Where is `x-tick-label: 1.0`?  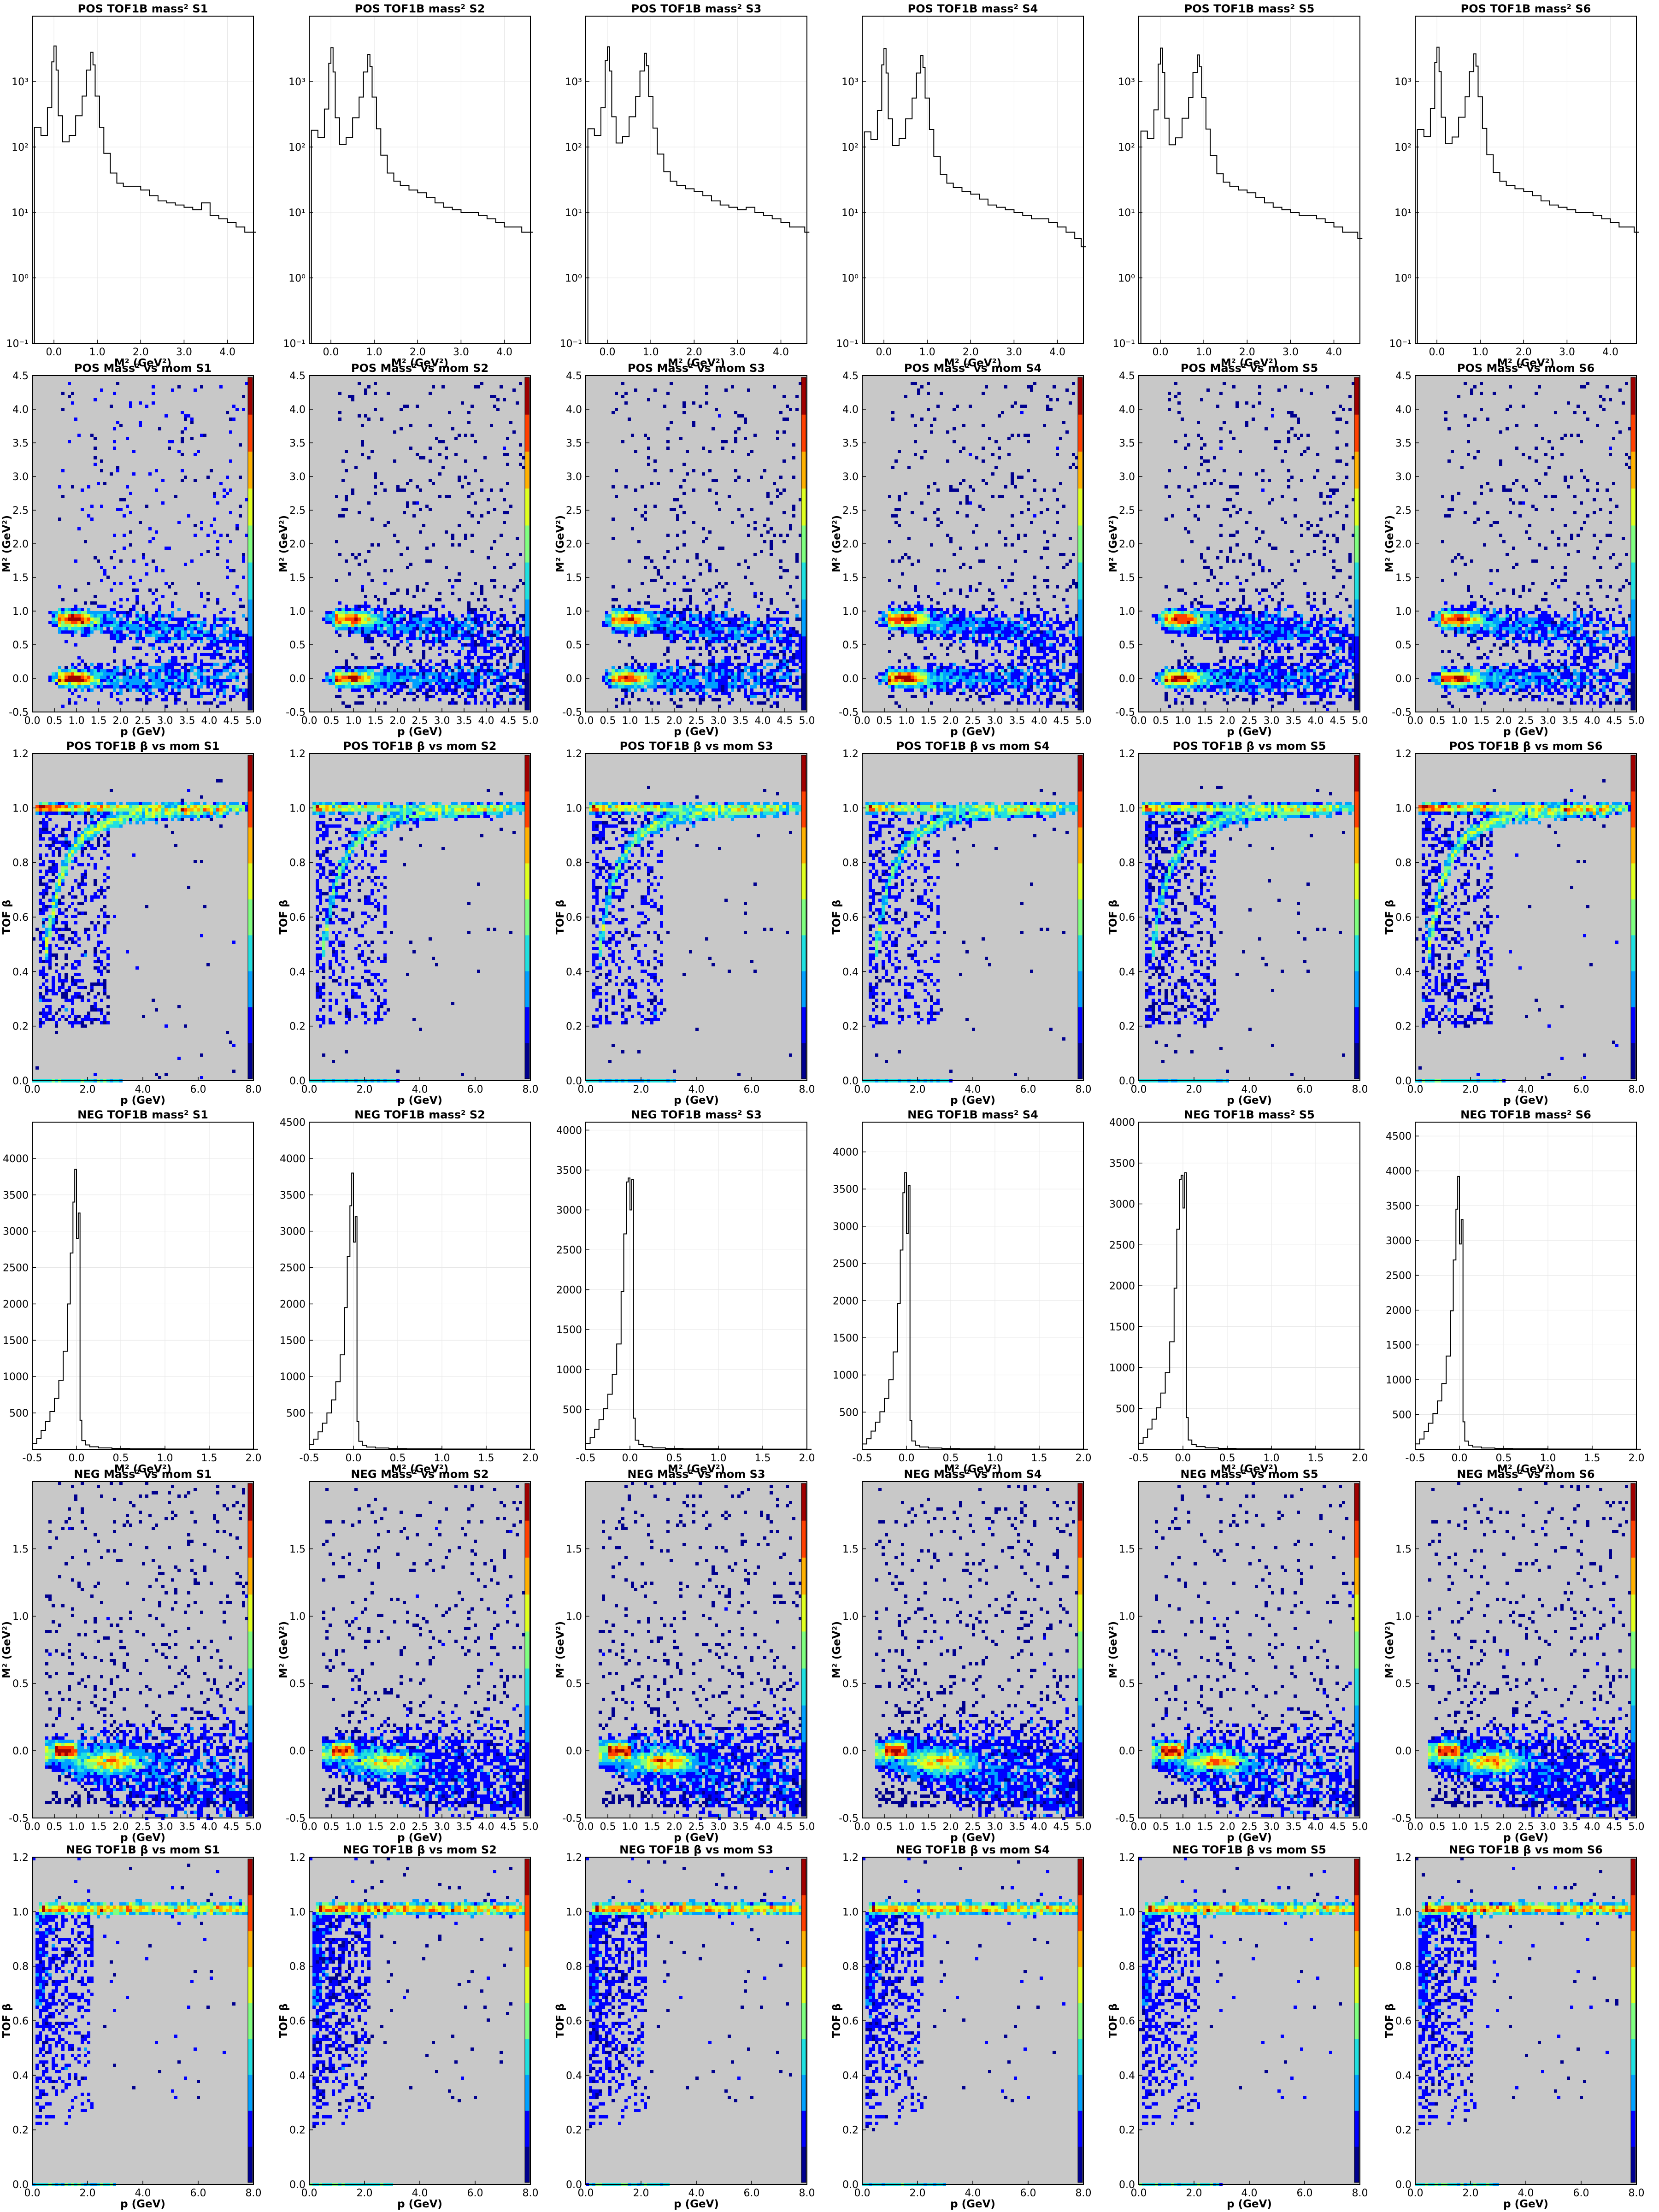
x-tick-label: 1.0 is located at coordinates (927, 352).